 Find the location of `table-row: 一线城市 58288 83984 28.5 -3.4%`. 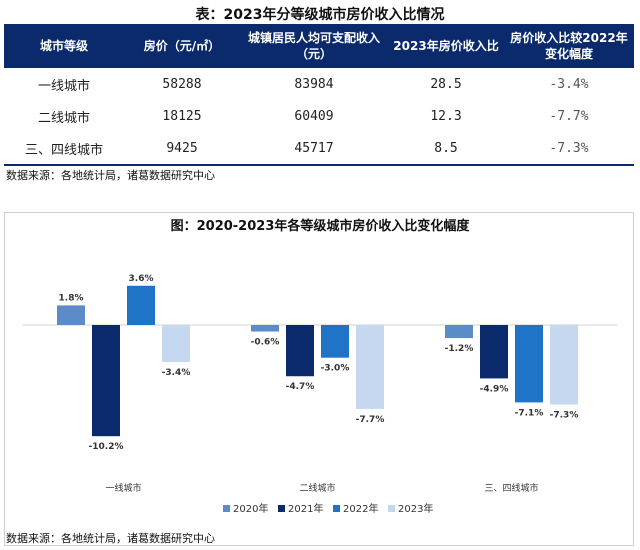

table-row: 一线城市 58288 83984 28.5 -3.4% is located at coordinates (319, 84).